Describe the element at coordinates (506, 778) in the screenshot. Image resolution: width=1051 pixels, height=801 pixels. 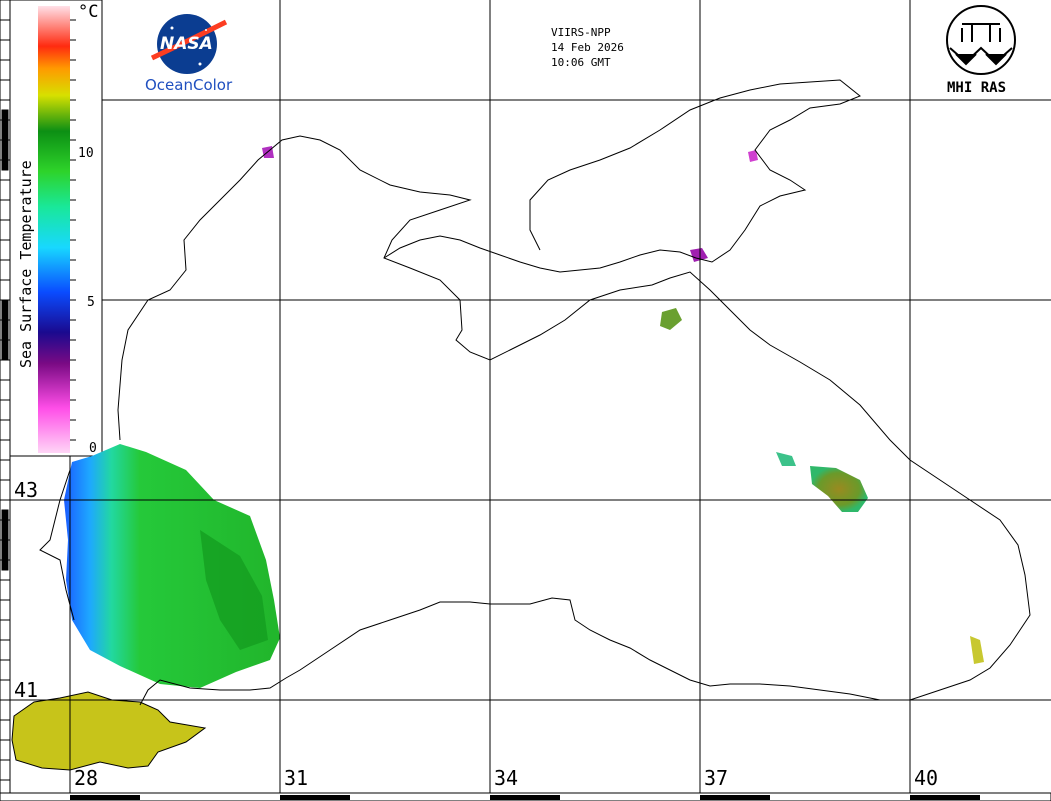
I see `lon-label-34: 34` at that location.